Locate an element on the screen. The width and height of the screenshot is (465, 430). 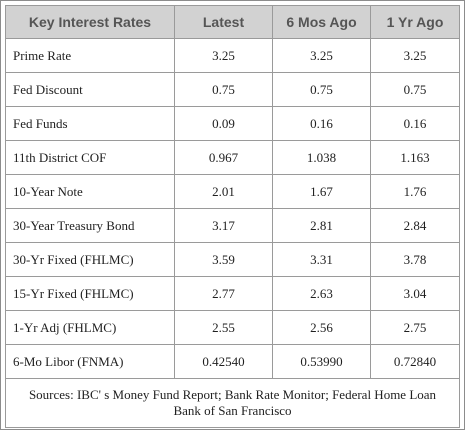
table-row: 15-Yr Fixed (FHLMC) 2.77 2.63 3.04 is located at coordinates (232, 294).